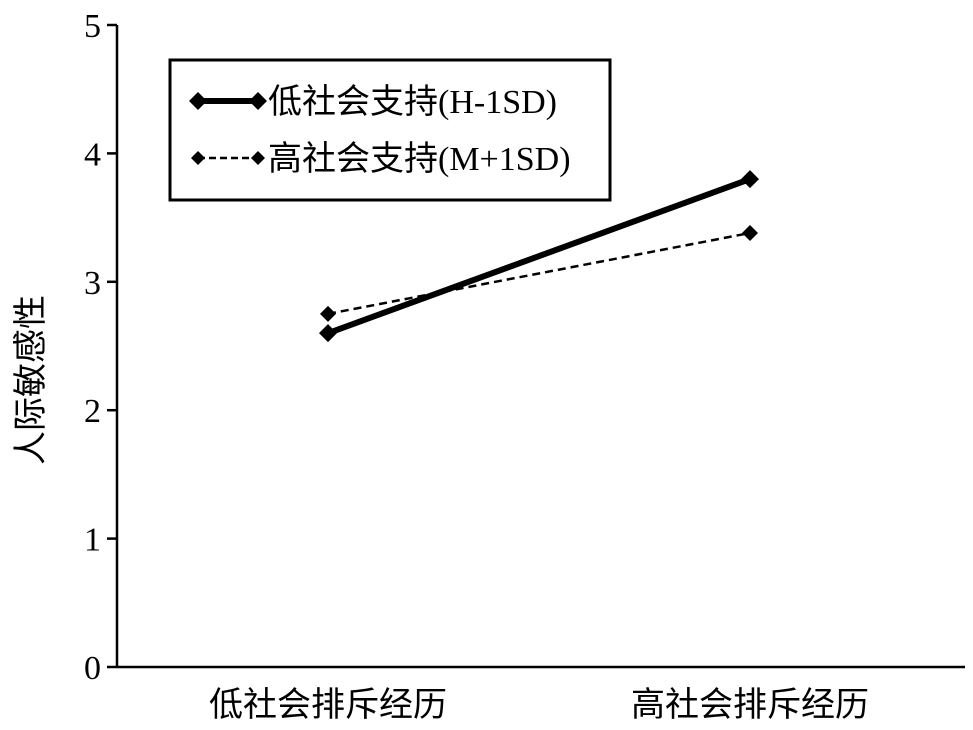 The height and width of the screenshot is (730, 973). Describe the element at coordinates (92, 283) in the screenshot. I see `y-tick-label: 3` at that location.